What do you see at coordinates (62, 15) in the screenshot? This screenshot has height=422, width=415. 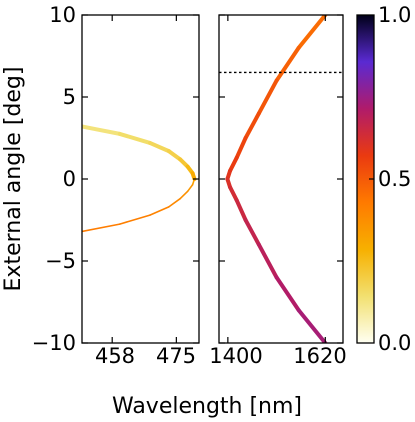 I see `y-tick-label: 10` at bounding box center [62, 15].